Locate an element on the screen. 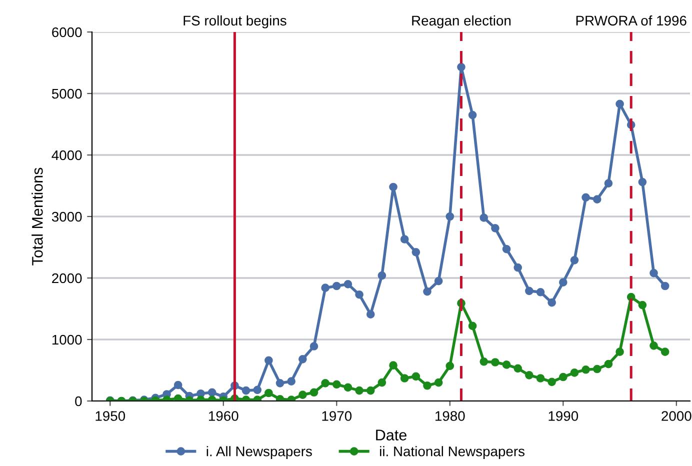 This screenshot has height=466, width=692. legend-label: ii. National Newspapers is located at coordinates (452, 453).